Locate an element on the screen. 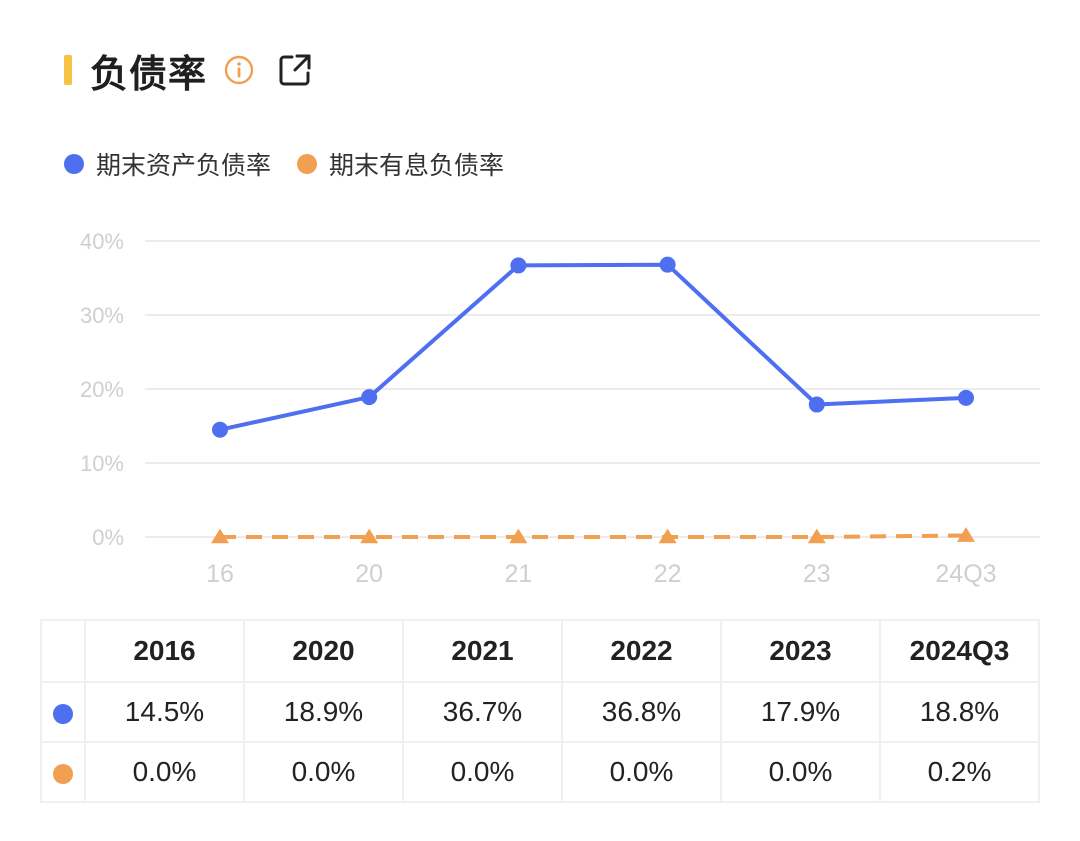 Image resolution: width=1080 pixels, height=841 pixels. legend-item-asset-liability: 期末资产负债率 is located at coordinates (167, 164).